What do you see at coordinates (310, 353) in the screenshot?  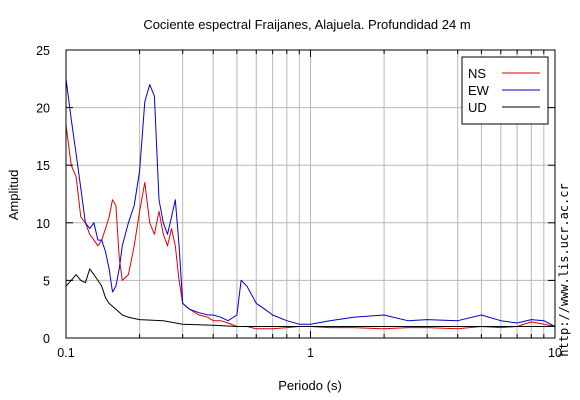 I see `x-tick-label: 1` at bounding box center [310, 353].